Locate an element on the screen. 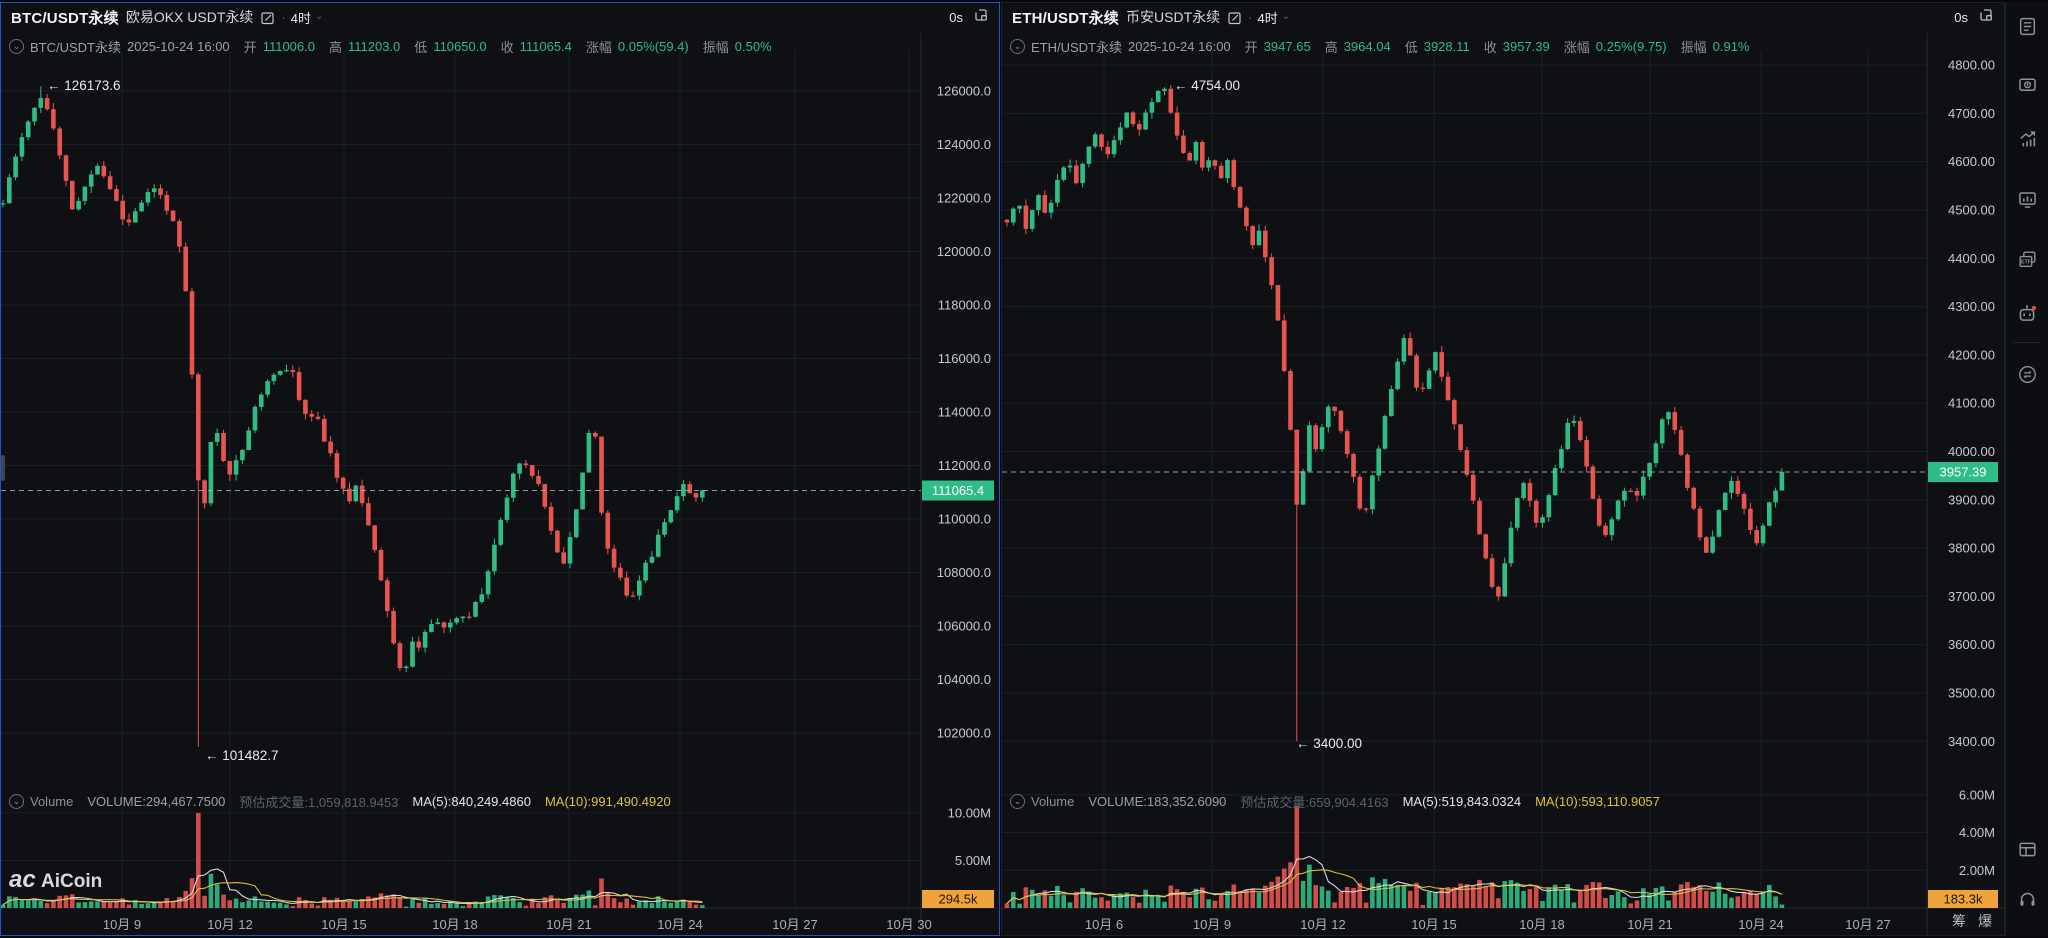  liquidation-button: 爆 is located at coordinates (1985, 921).